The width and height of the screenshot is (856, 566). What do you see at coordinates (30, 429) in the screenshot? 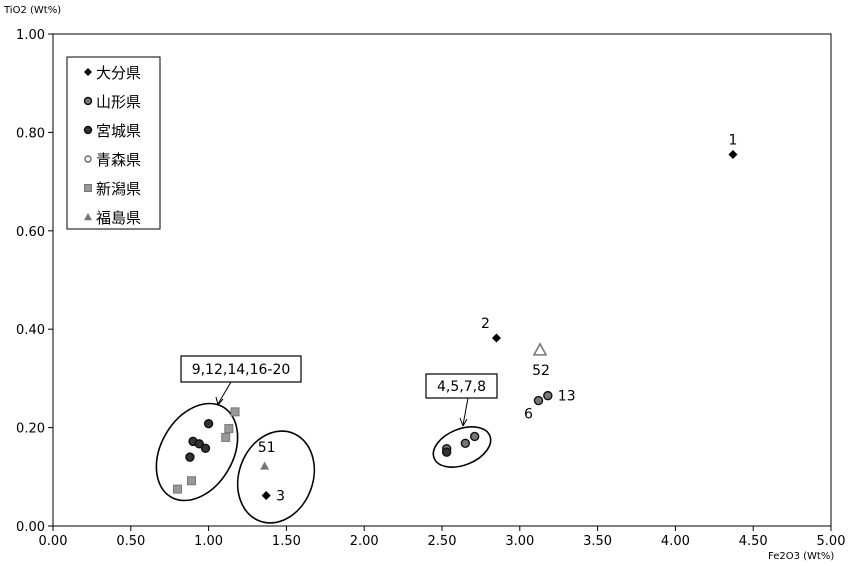
I see `y-tick-label: 0.20` at bounding box center [30, 429].